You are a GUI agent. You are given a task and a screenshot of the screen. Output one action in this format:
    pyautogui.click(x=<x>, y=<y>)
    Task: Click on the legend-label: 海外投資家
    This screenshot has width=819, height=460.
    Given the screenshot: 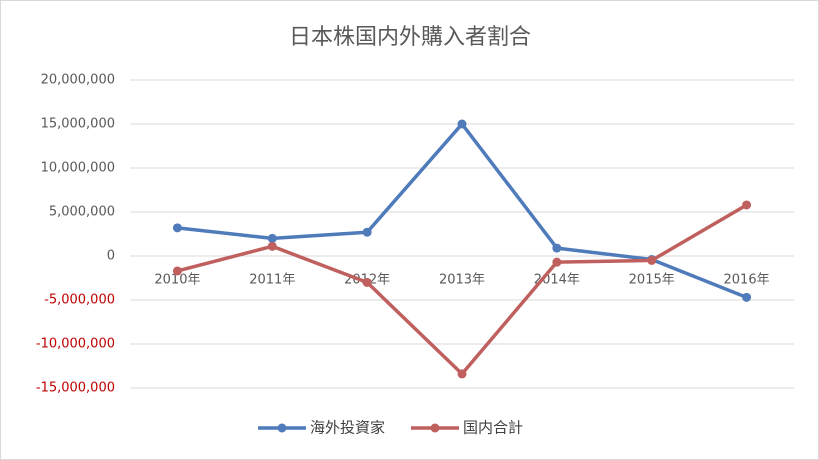 What is the action you would take?
    pyautogui.click(x=347, y=428)
    